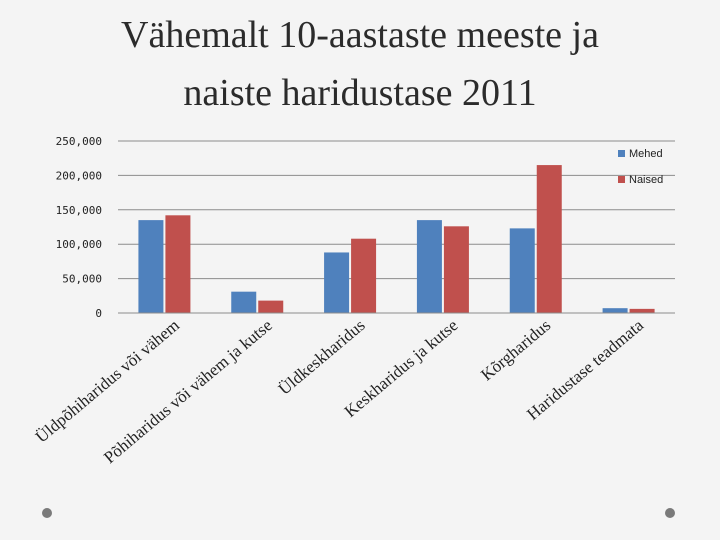 This screenshot has width=720, height=540. I want to click on title-line-2: naiste haridustase 2011, so click(360, 93).